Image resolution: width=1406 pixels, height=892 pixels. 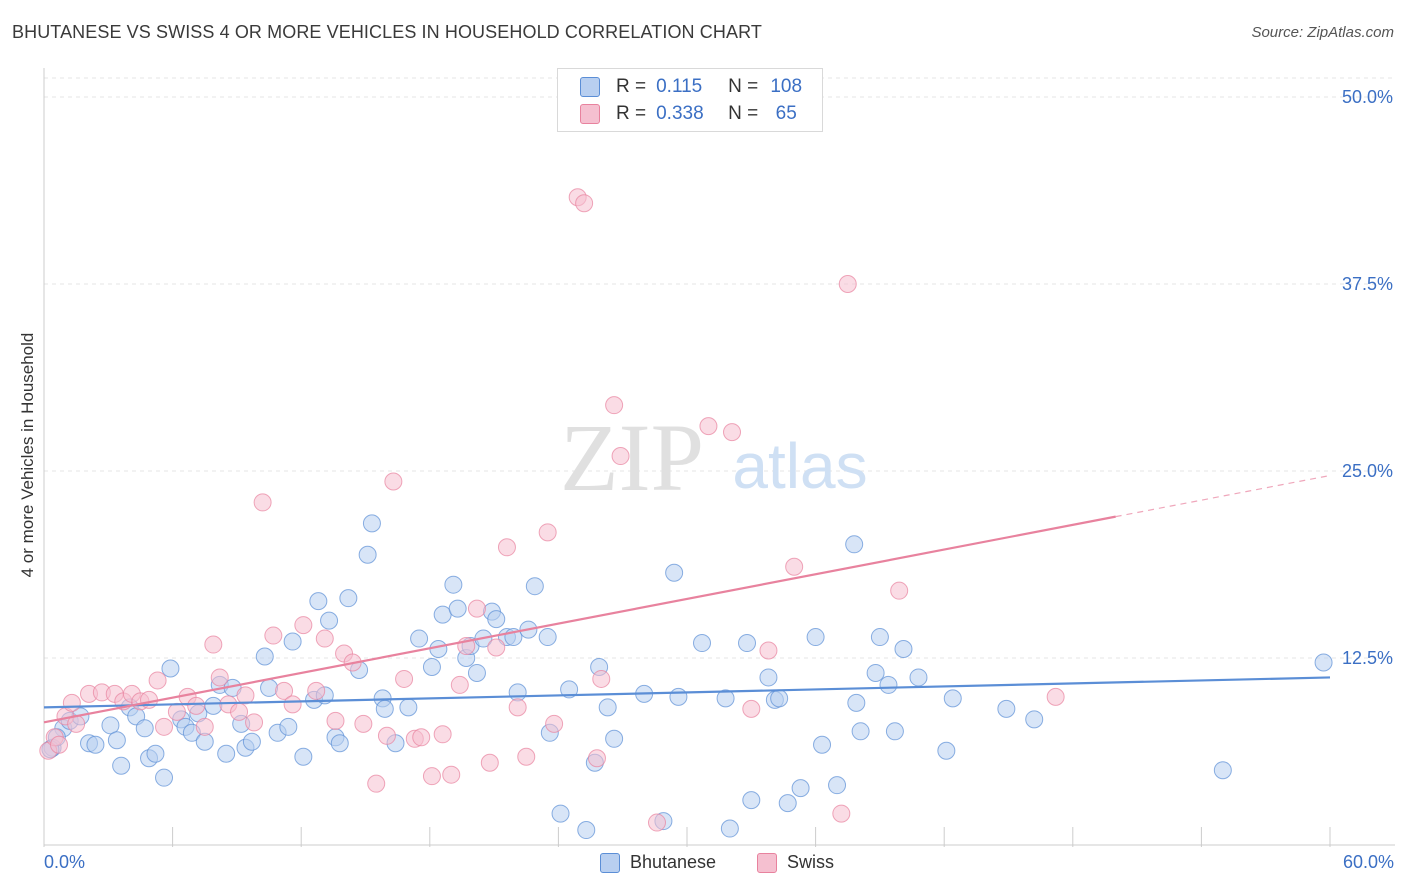 I want to click on swiss-r-value: 0.338, so click(x=680, y=113).